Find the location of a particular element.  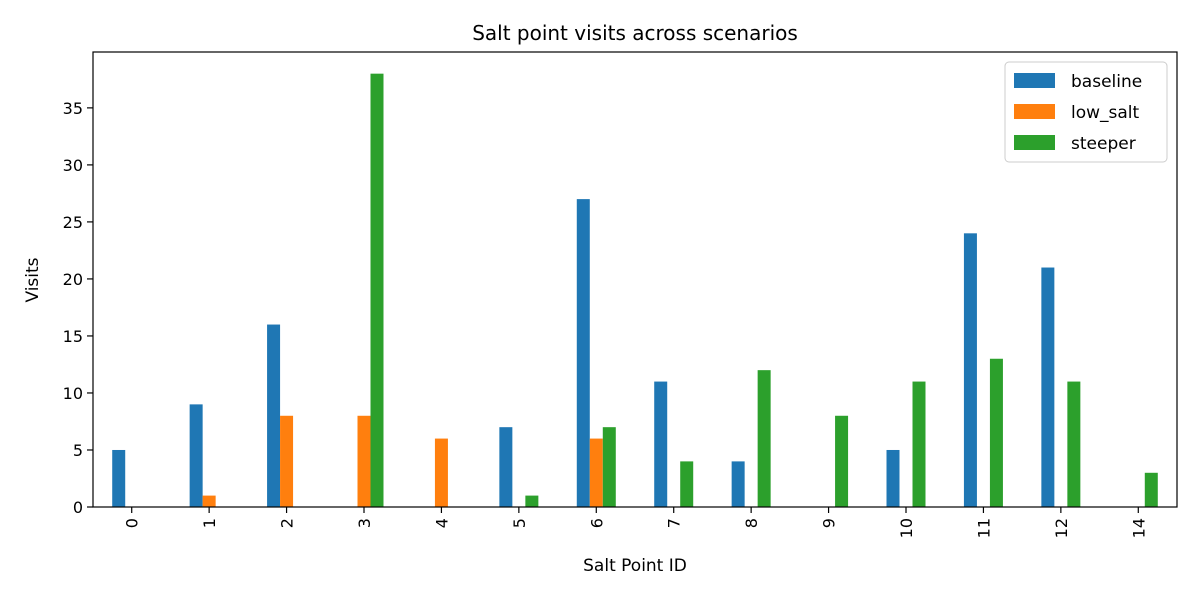

y-axis-title: Visits is located at coordinates (33, 279).